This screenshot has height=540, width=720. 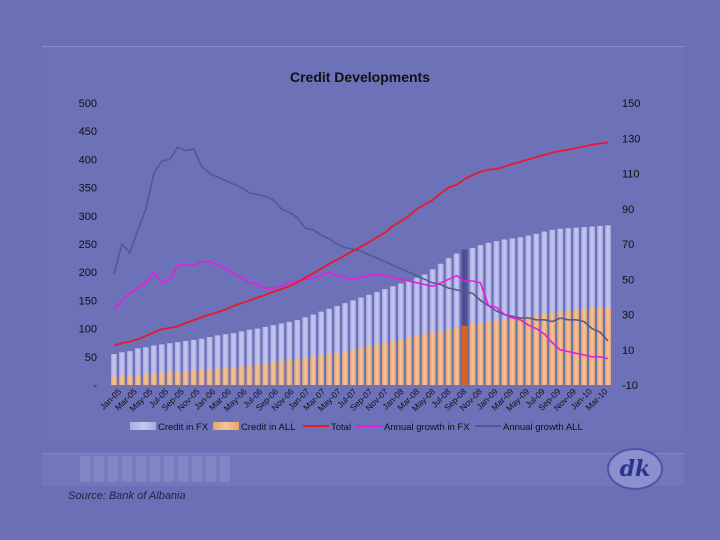 What do you see at coordinates (95, 386) in the screenshot?
I see `y-left-tick-label: -` at bounding box center [95, 386].